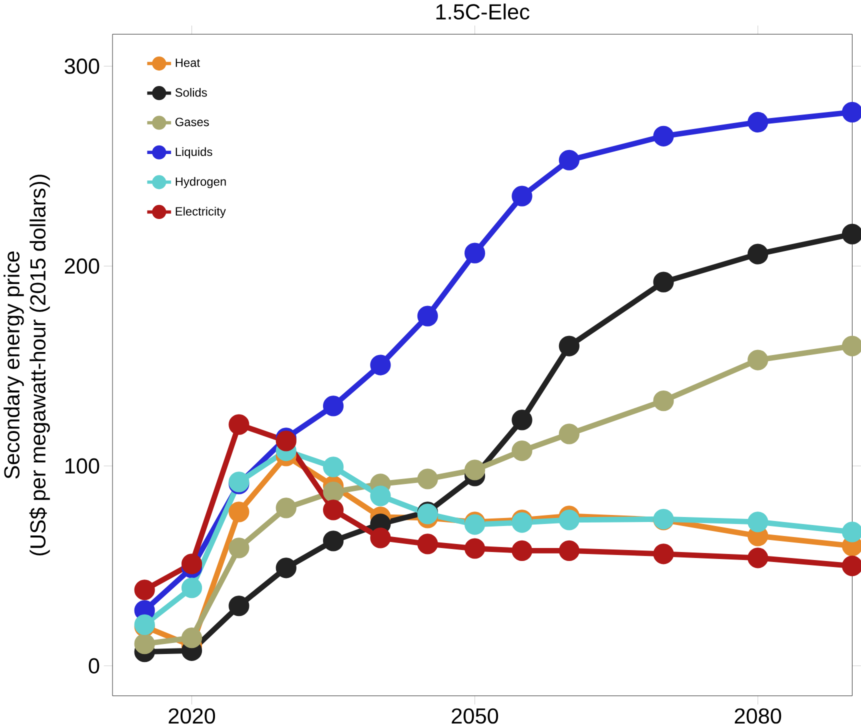  Describe the element at coordinates (27, 365) in the screenshot. I see `y-axis-title: Secondary energy price (US$ per megawatt-hour (2015 dollars))` at that location.